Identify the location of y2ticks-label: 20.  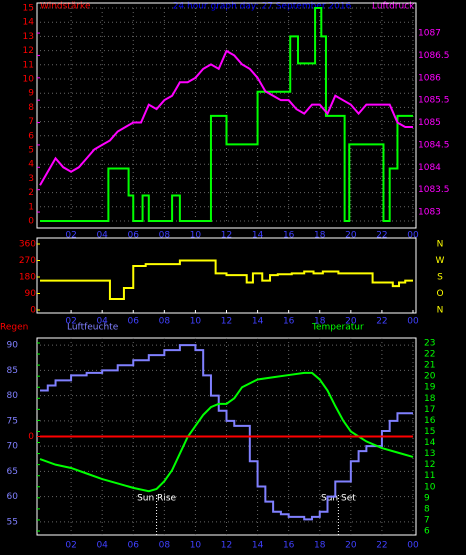
(430, 377).